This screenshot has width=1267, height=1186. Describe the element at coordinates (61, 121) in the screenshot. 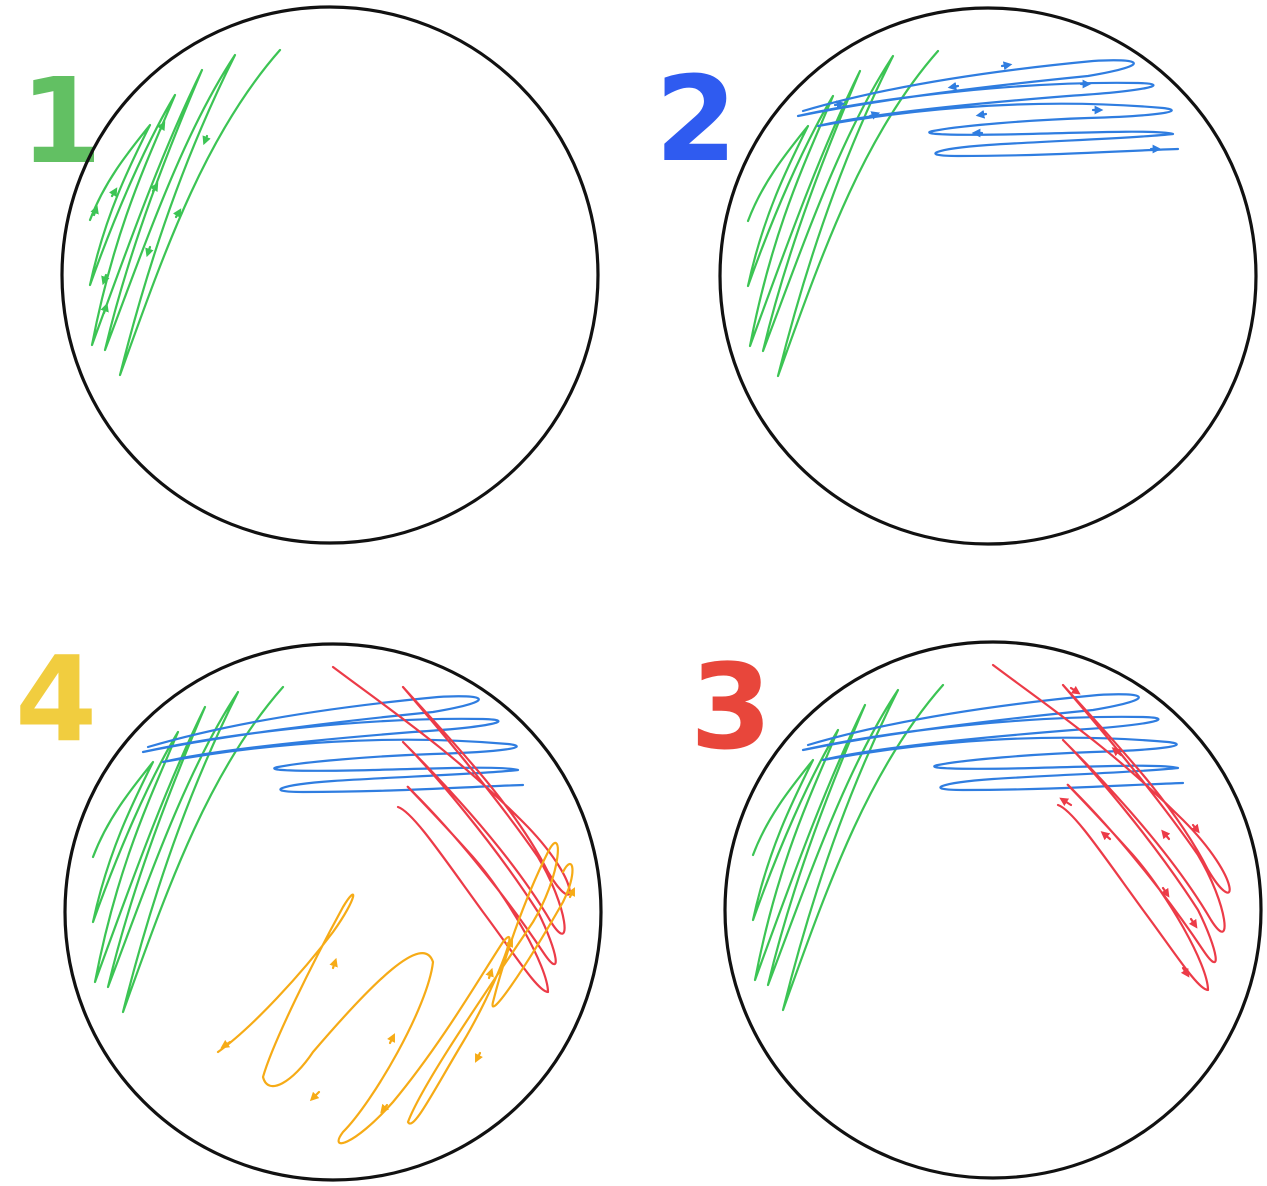

I see `step-label-1: 1` at that location.